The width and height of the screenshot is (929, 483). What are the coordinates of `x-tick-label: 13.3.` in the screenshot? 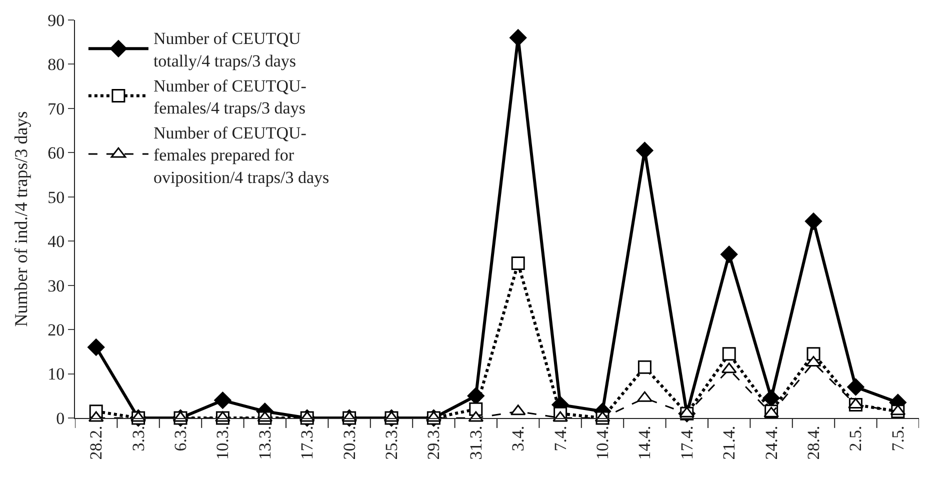 It's located at (264, 443).